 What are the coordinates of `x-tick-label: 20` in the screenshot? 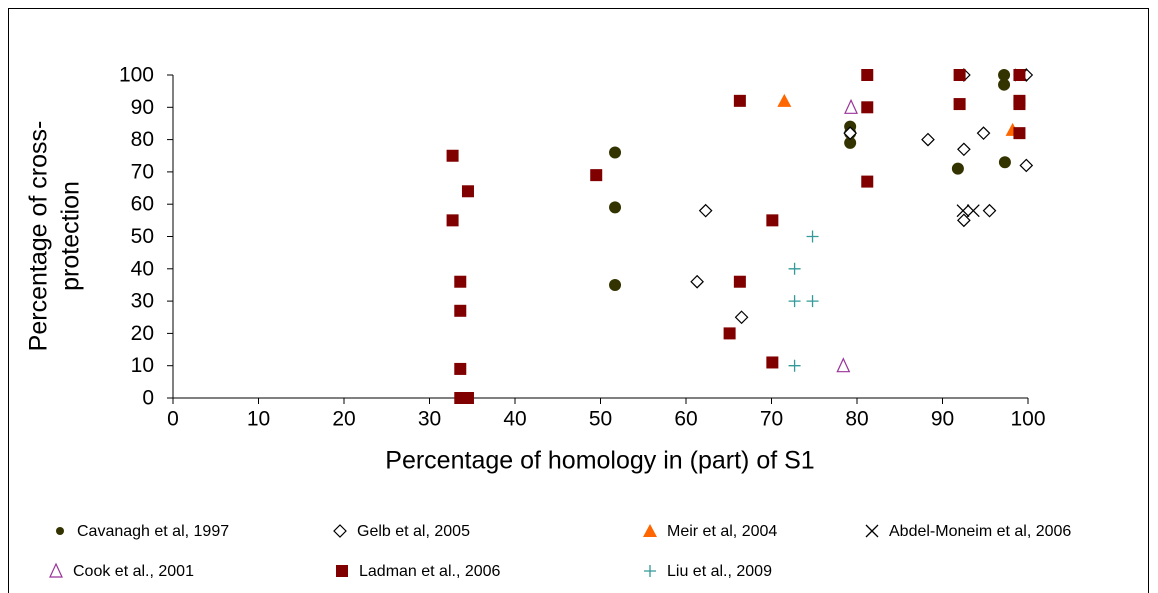 It's located at (343, 419).